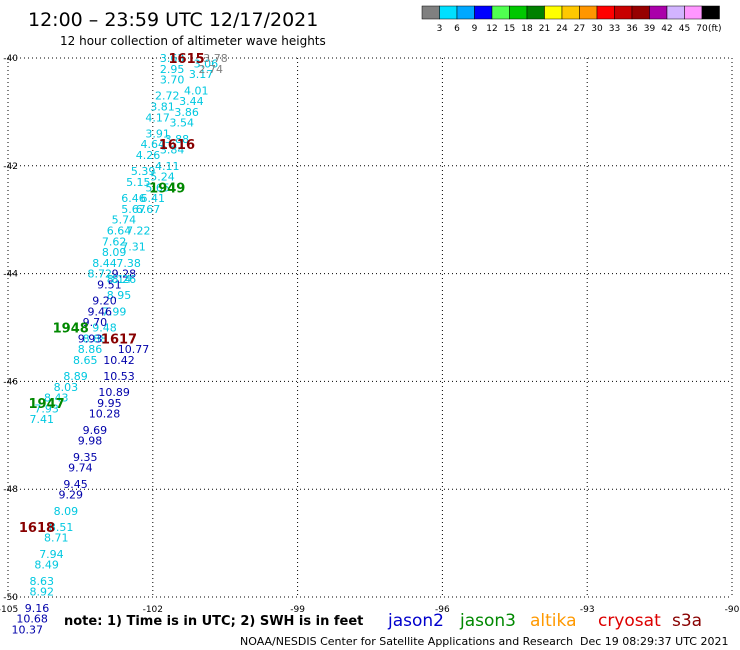  I want to click on wave-height-value: 9.98, so click(90, 441).